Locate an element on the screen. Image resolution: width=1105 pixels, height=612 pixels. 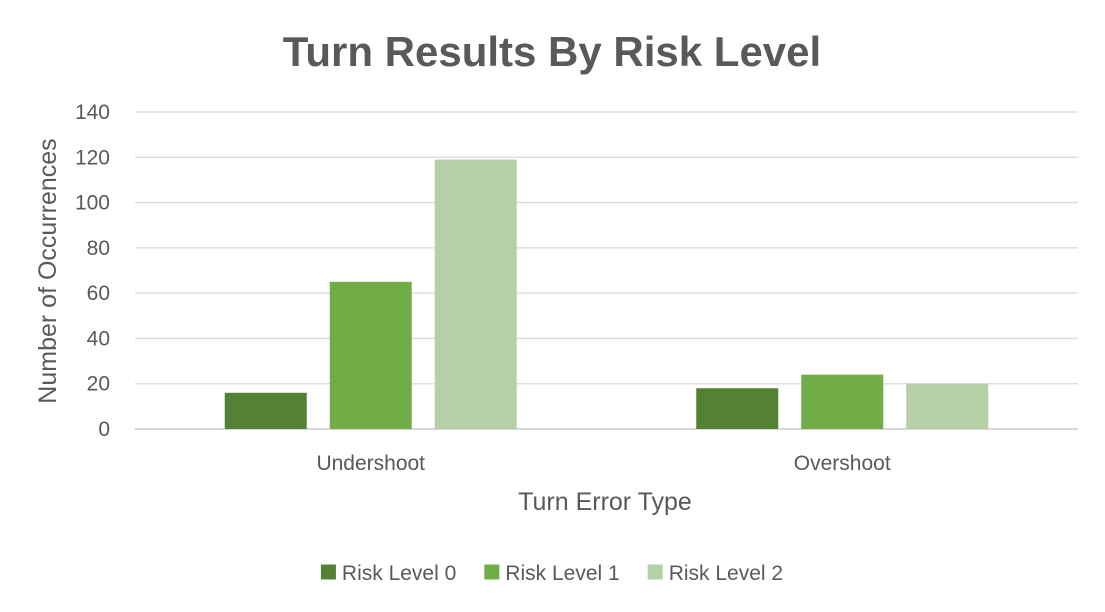
x-axis-title: Turn Error Type is located at coordinates (605, 502).